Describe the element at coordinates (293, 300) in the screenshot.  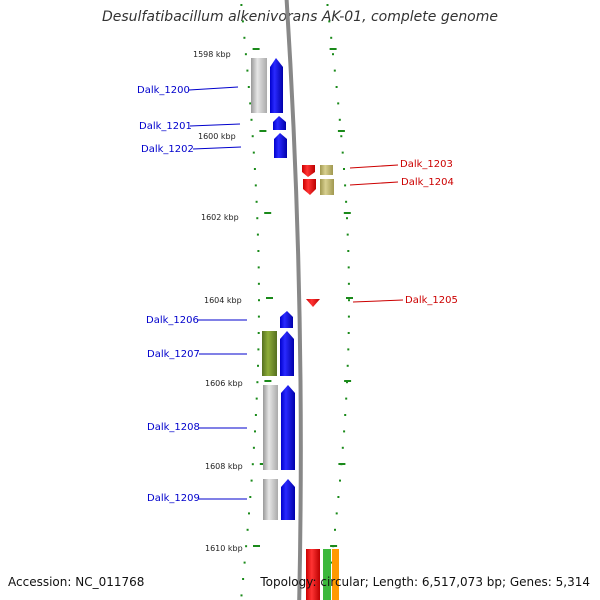
I see `genome-backbone` at that location.